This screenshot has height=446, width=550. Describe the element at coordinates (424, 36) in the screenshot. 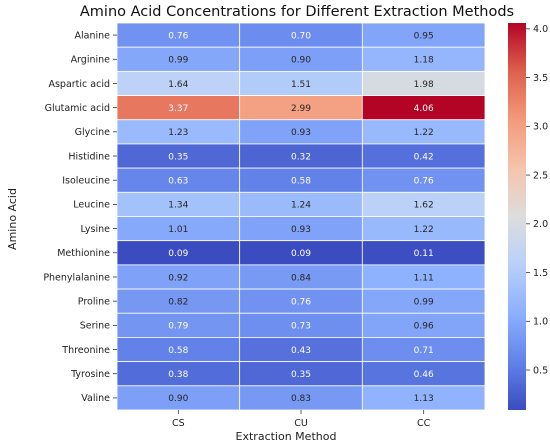

I see `cell-value-label: 0.95` at that location.